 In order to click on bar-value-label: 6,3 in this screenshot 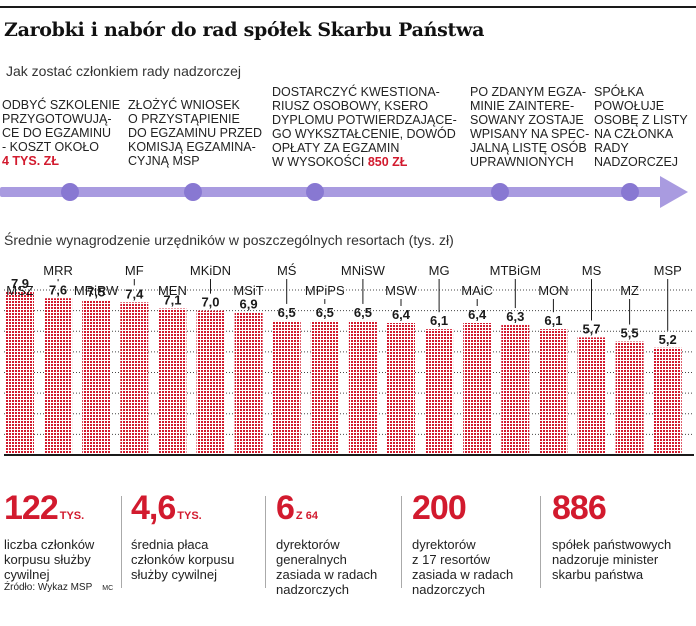, I will do `click(515, 316)`.